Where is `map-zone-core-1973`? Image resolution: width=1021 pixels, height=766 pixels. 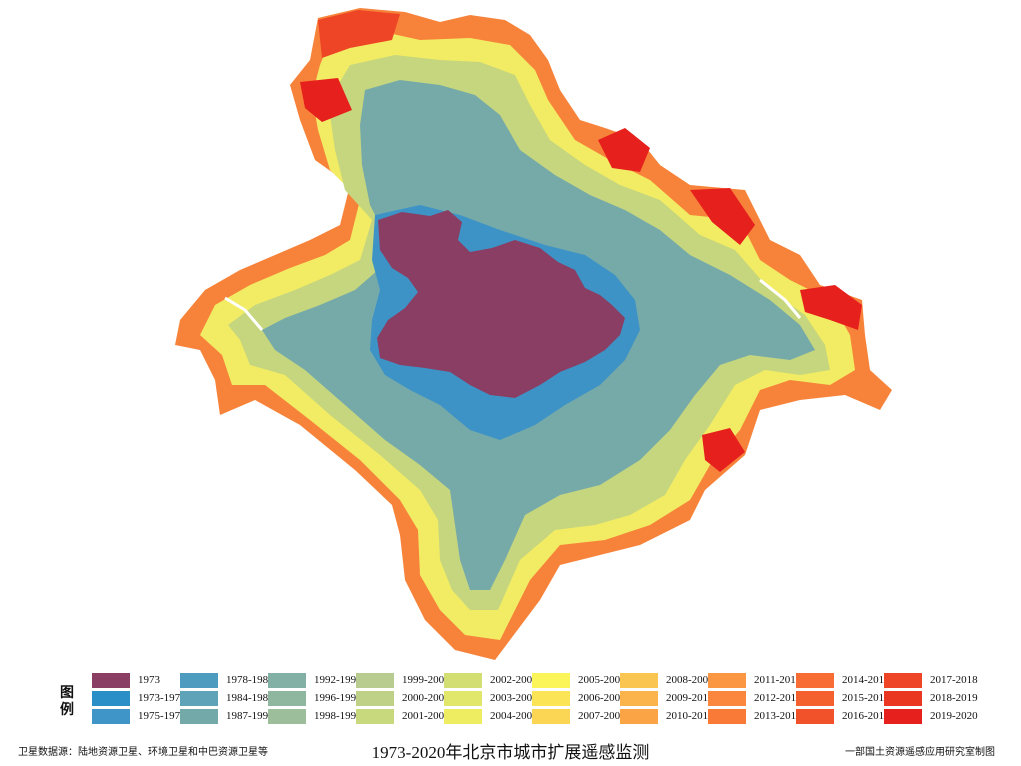 map-zone-core-1973 is located at coordinates (501, 304).